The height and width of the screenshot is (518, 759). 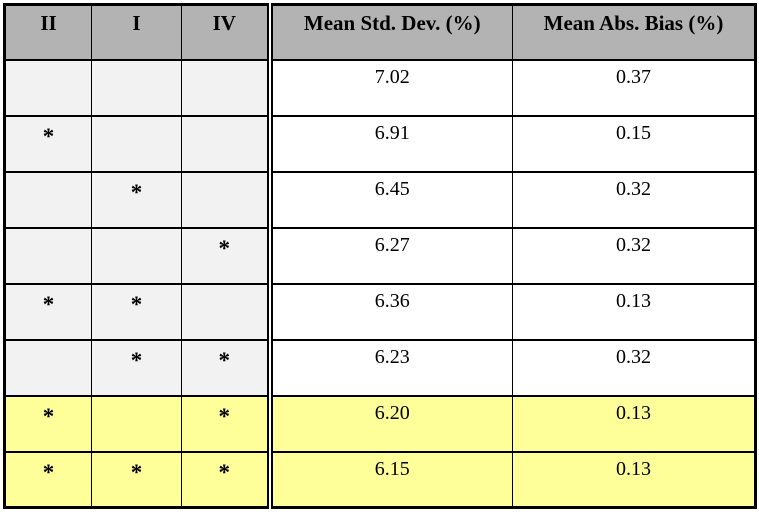 I want to click on value-cell-mean-std-dev: 6.45, so click(x=389, y=199).